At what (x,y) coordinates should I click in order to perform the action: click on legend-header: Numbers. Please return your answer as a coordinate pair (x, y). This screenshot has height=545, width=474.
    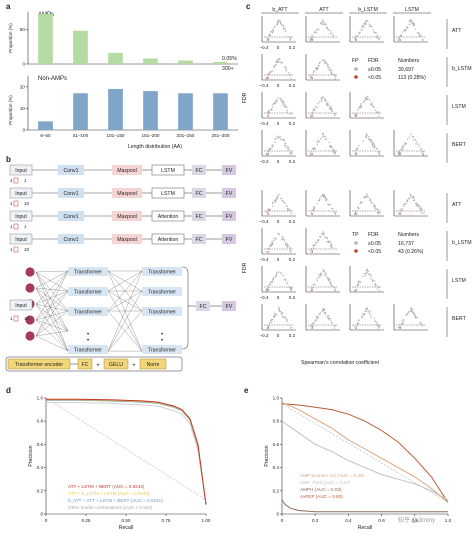
    Looking at the image, I should click on (408, 235).